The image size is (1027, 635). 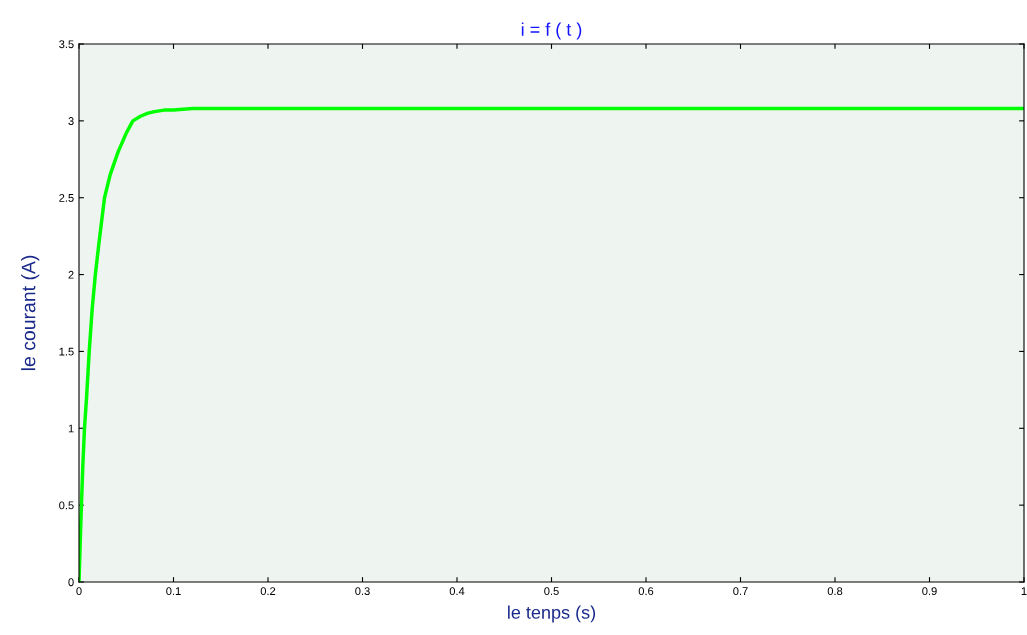 What do you see at coordinates (79, 591) in the screenshot?
I see `x-tick-label: 0` at bounding box center [79, 591].